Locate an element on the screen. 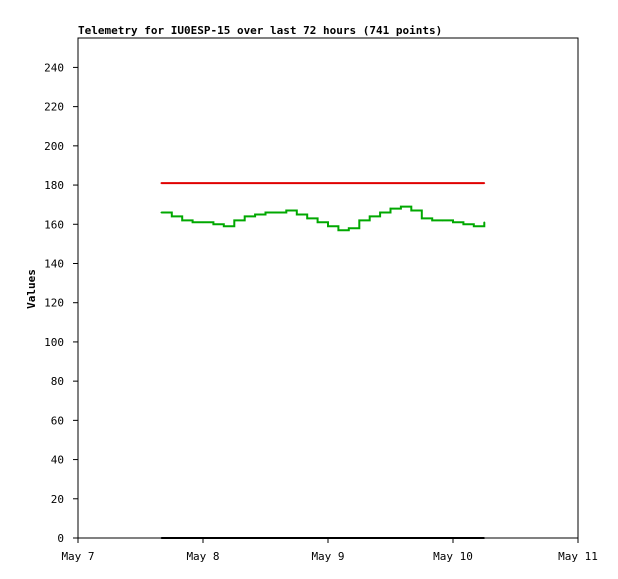 The image size is (618, 579). y-tick-label: 40 is located at coordinates (57, 460).